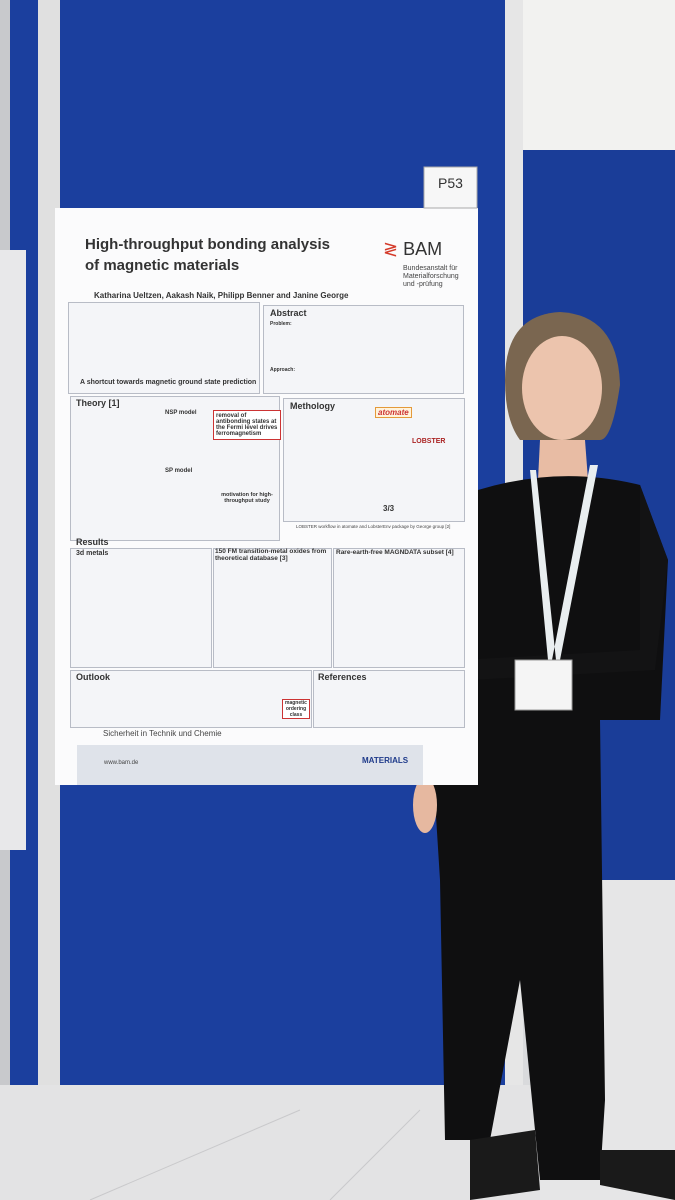 The height and width of the screenshot is (1200, 675). What do you see at coordinates (281, 324) in the screenshot?
I see `abstract-label: Problem:` at bounding box center [281, 324].